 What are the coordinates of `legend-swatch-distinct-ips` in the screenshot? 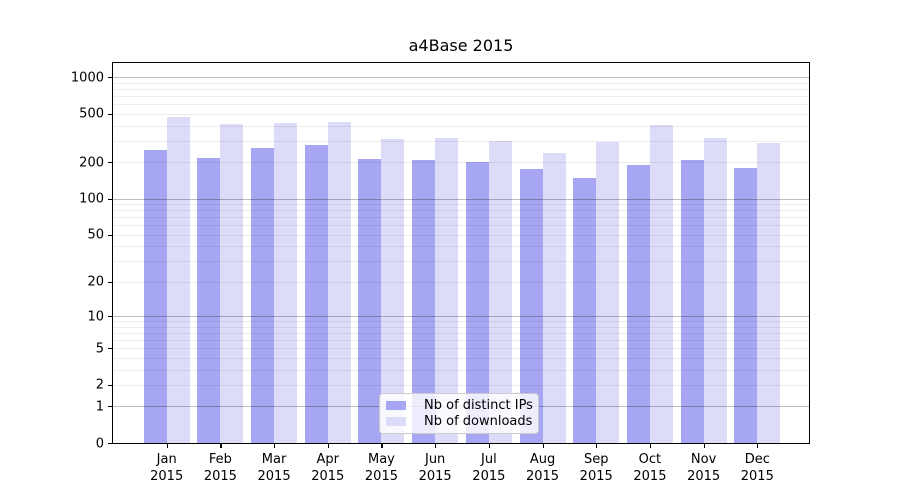 It's located at (396, 406).